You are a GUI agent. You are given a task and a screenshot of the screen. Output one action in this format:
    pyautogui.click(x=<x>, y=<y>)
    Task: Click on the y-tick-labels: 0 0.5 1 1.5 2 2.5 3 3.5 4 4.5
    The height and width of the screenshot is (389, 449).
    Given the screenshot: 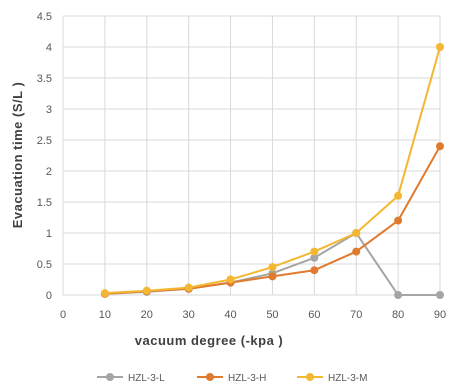 What is the action you would take?
    pyautogui.click(x=44, y=156)
    